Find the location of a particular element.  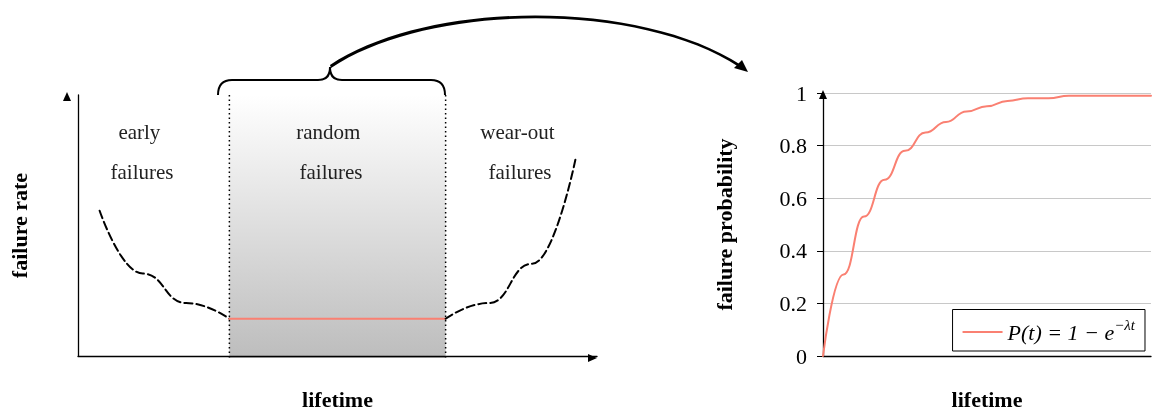

y-tick-label: 0.4 is located at coordinates (793, 251).